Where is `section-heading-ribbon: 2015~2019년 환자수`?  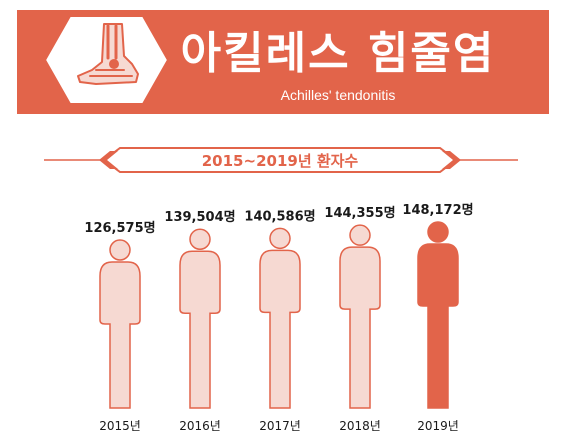 section-heading-ribbon: 2015~2019년 환자수 is located at coordinates (281, 160).